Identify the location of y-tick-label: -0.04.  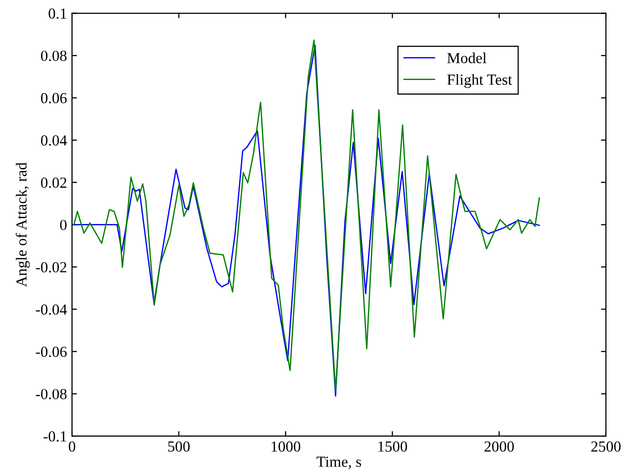
(51, 309).